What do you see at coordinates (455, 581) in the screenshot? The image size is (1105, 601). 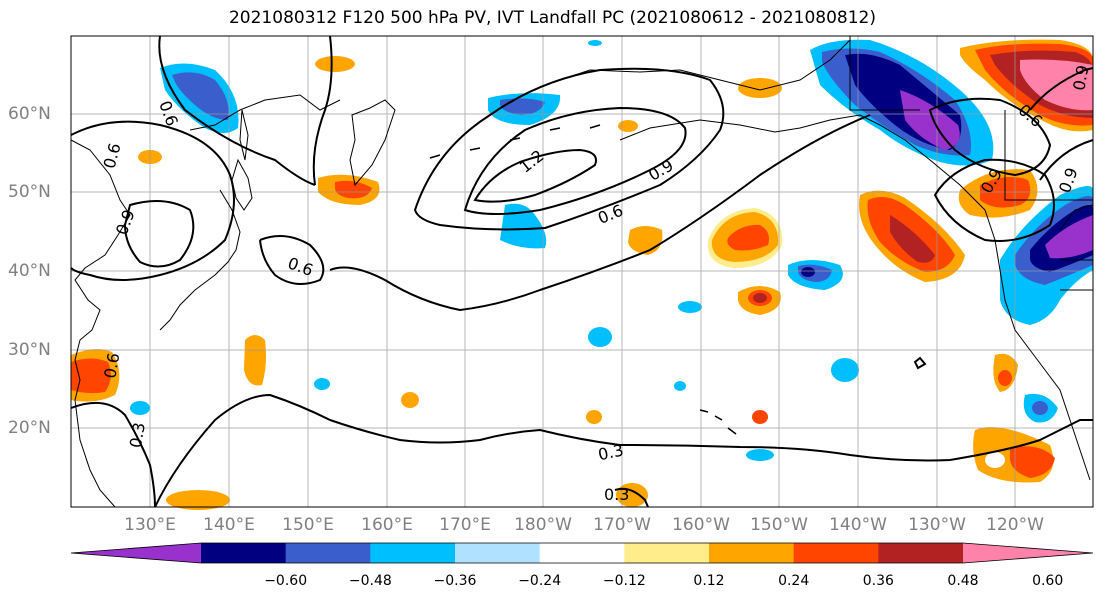 I see `colorbar-tick-label: −0.36` at bounding box center [455, 581].